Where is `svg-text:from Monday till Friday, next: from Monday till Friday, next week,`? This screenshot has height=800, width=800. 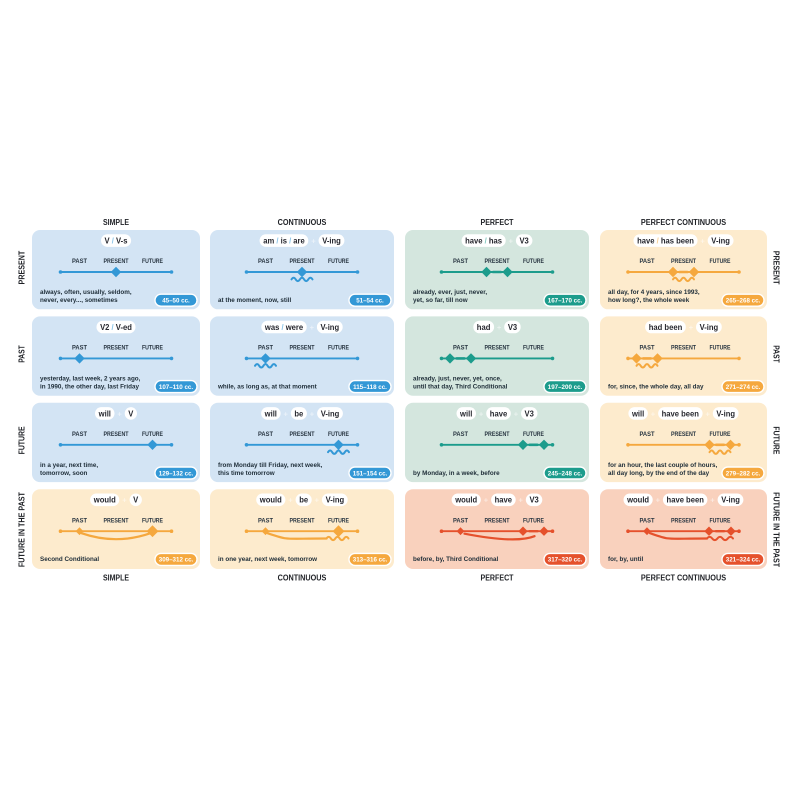 svg-text:from Monday till Friday, next: from Monday till Friday, next week, is located at coordinates (270, 465).